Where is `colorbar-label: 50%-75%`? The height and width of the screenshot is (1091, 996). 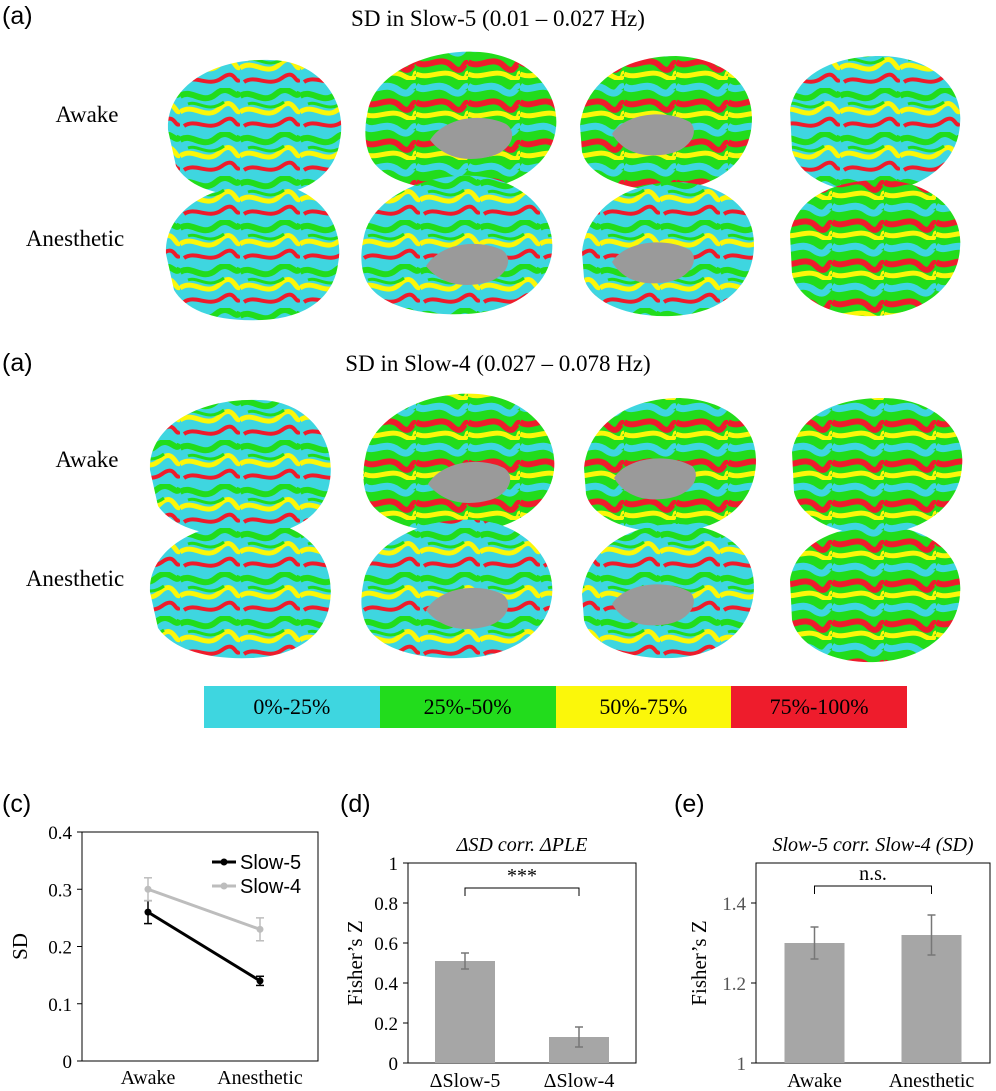
colorbar-label: 50%-75% is located at coordinates (643, 706).